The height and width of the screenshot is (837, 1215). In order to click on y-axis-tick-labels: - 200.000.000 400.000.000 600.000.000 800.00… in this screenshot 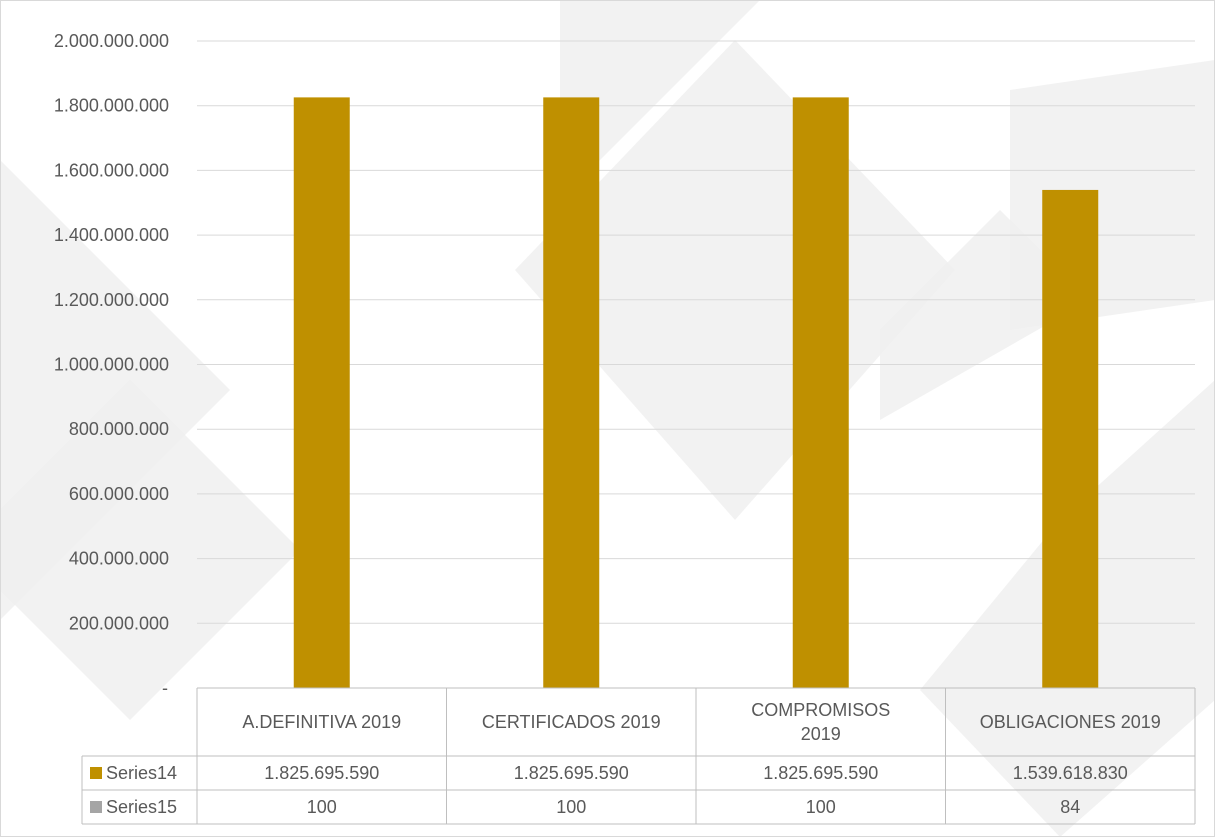, I will do `click(111, 364)`.